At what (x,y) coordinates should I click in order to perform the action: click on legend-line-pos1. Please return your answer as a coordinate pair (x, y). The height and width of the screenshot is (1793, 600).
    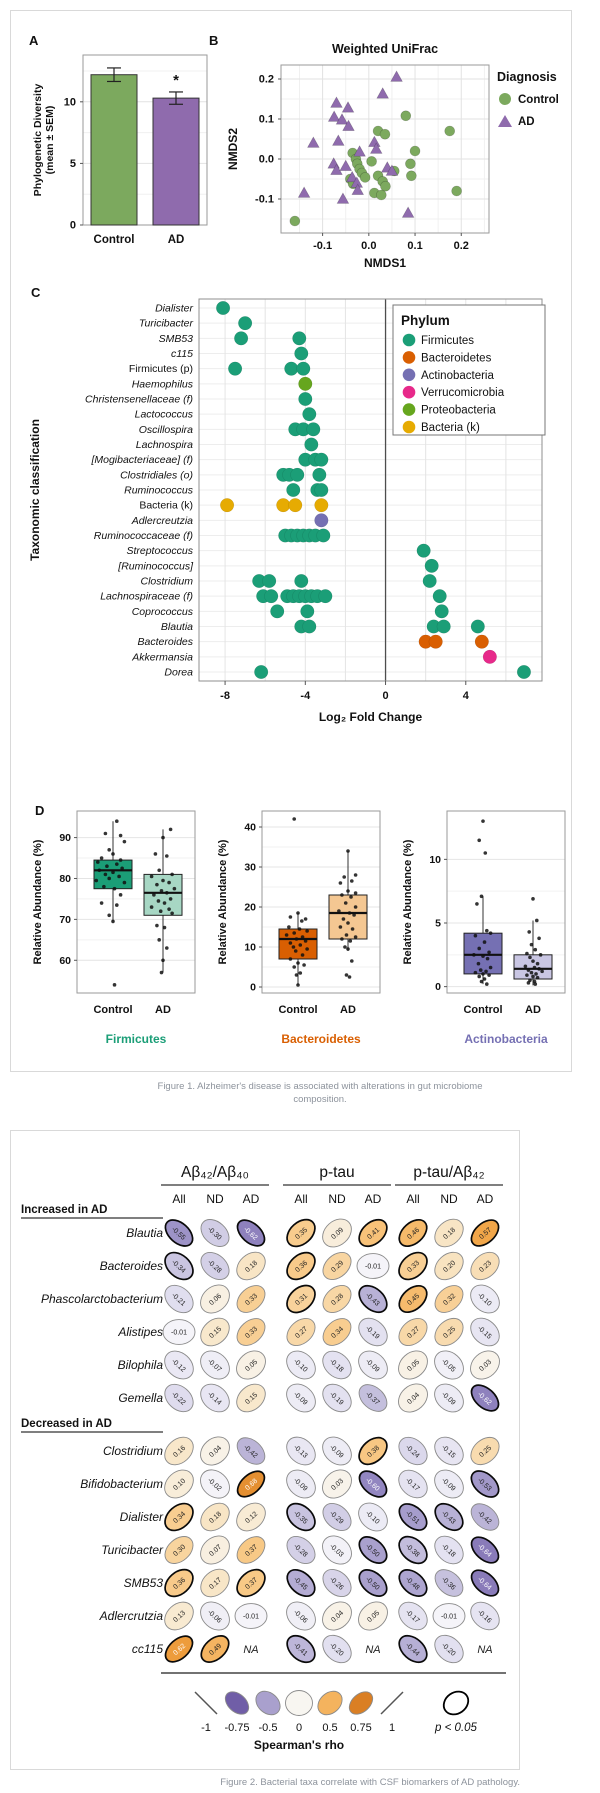
    Looking at the image, I should click on (392, 1703).